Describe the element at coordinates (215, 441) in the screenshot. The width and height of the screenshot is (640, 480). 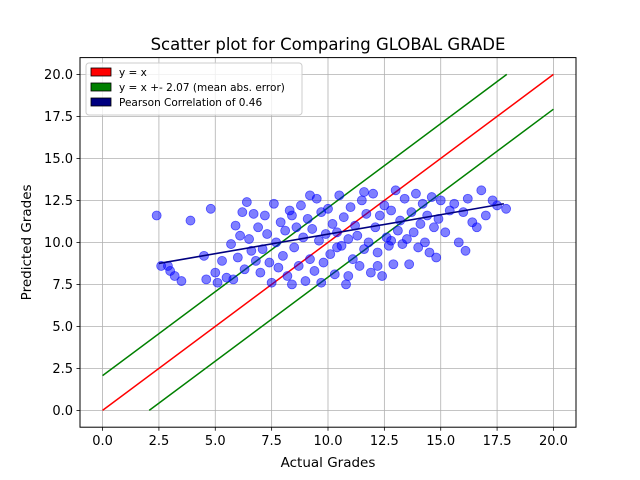
I see `x-tick-label: 5.0` at that location.